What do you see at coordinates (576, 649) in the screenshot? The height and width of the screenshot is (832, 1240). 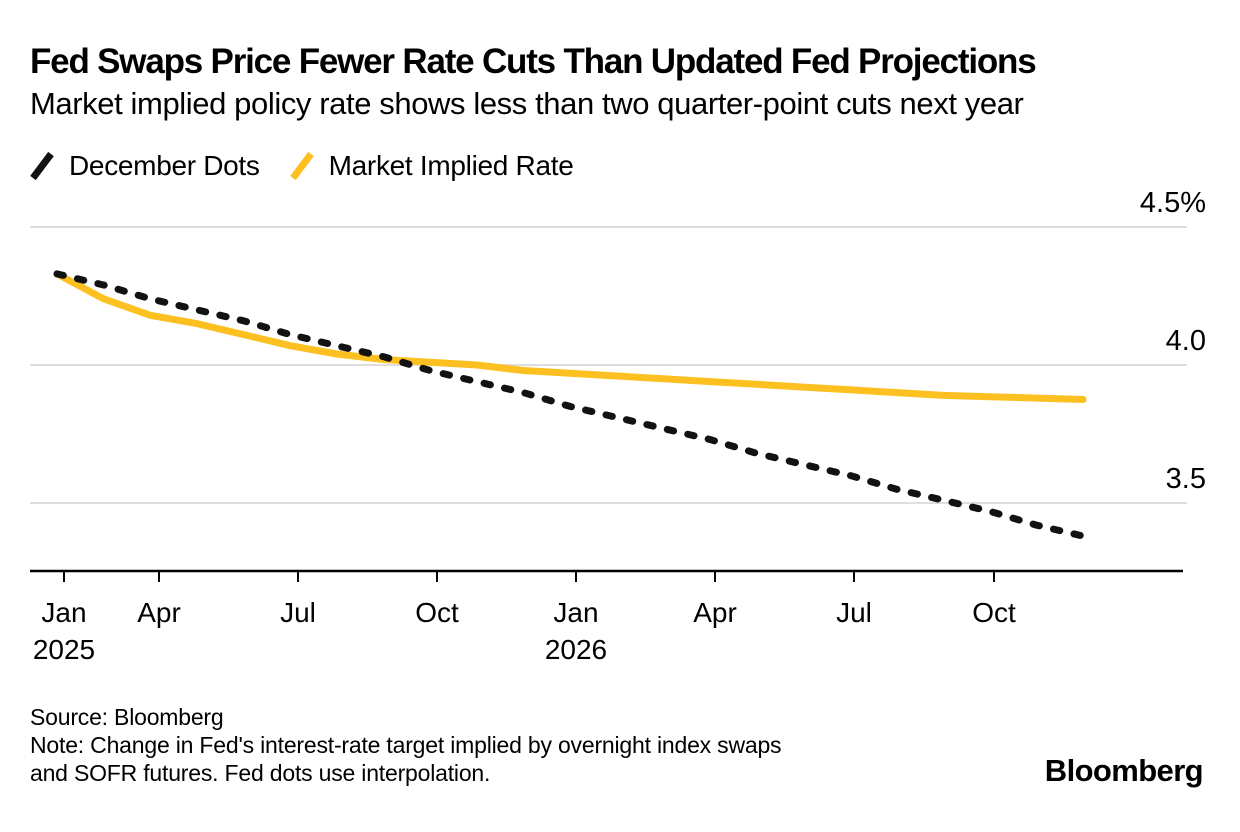 I see `x-axis-year-2026: 2026` at bounding box center [576, 649].